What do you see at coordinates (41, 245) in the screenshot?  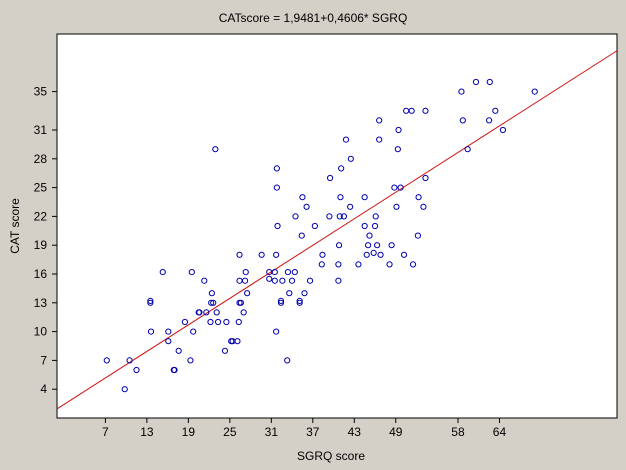 I see `y-tick-label: 19` at bounding box center [41, 245].